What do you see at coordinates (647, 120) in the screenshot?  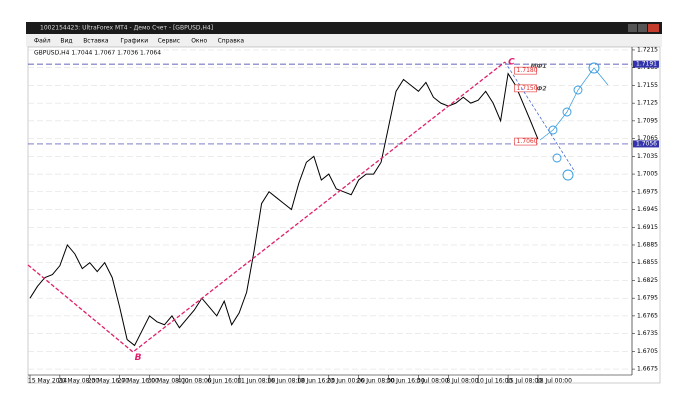 I see `y-tick-label: 1.7095` at bounding box center [647, 120].